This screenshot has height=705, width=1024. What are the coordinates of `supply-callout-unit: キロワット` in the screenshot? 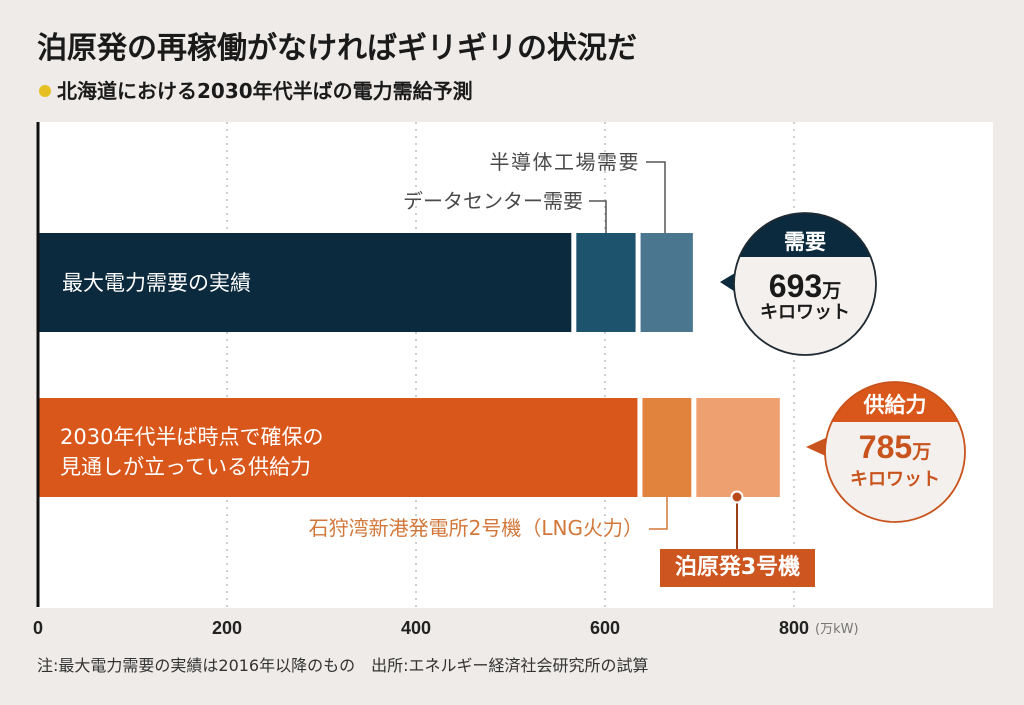 It's located at (895, 479).